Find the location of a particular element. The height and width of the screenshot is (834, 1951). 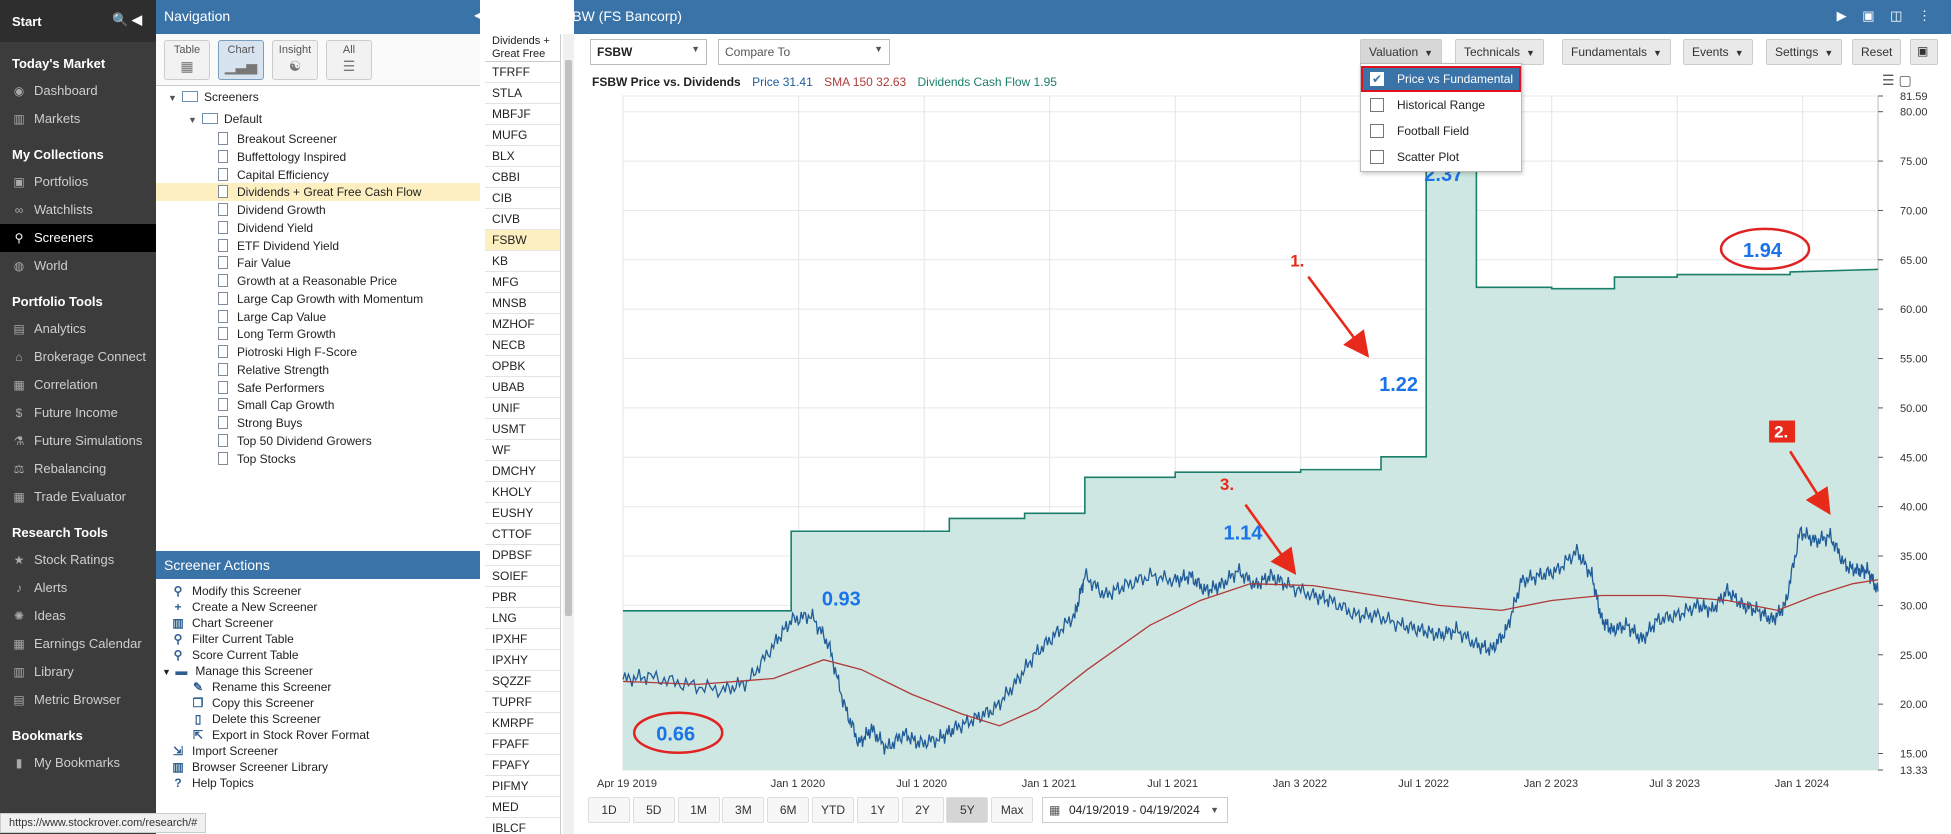

camera-icon: ▣ is located at coordinates (1924, 52).